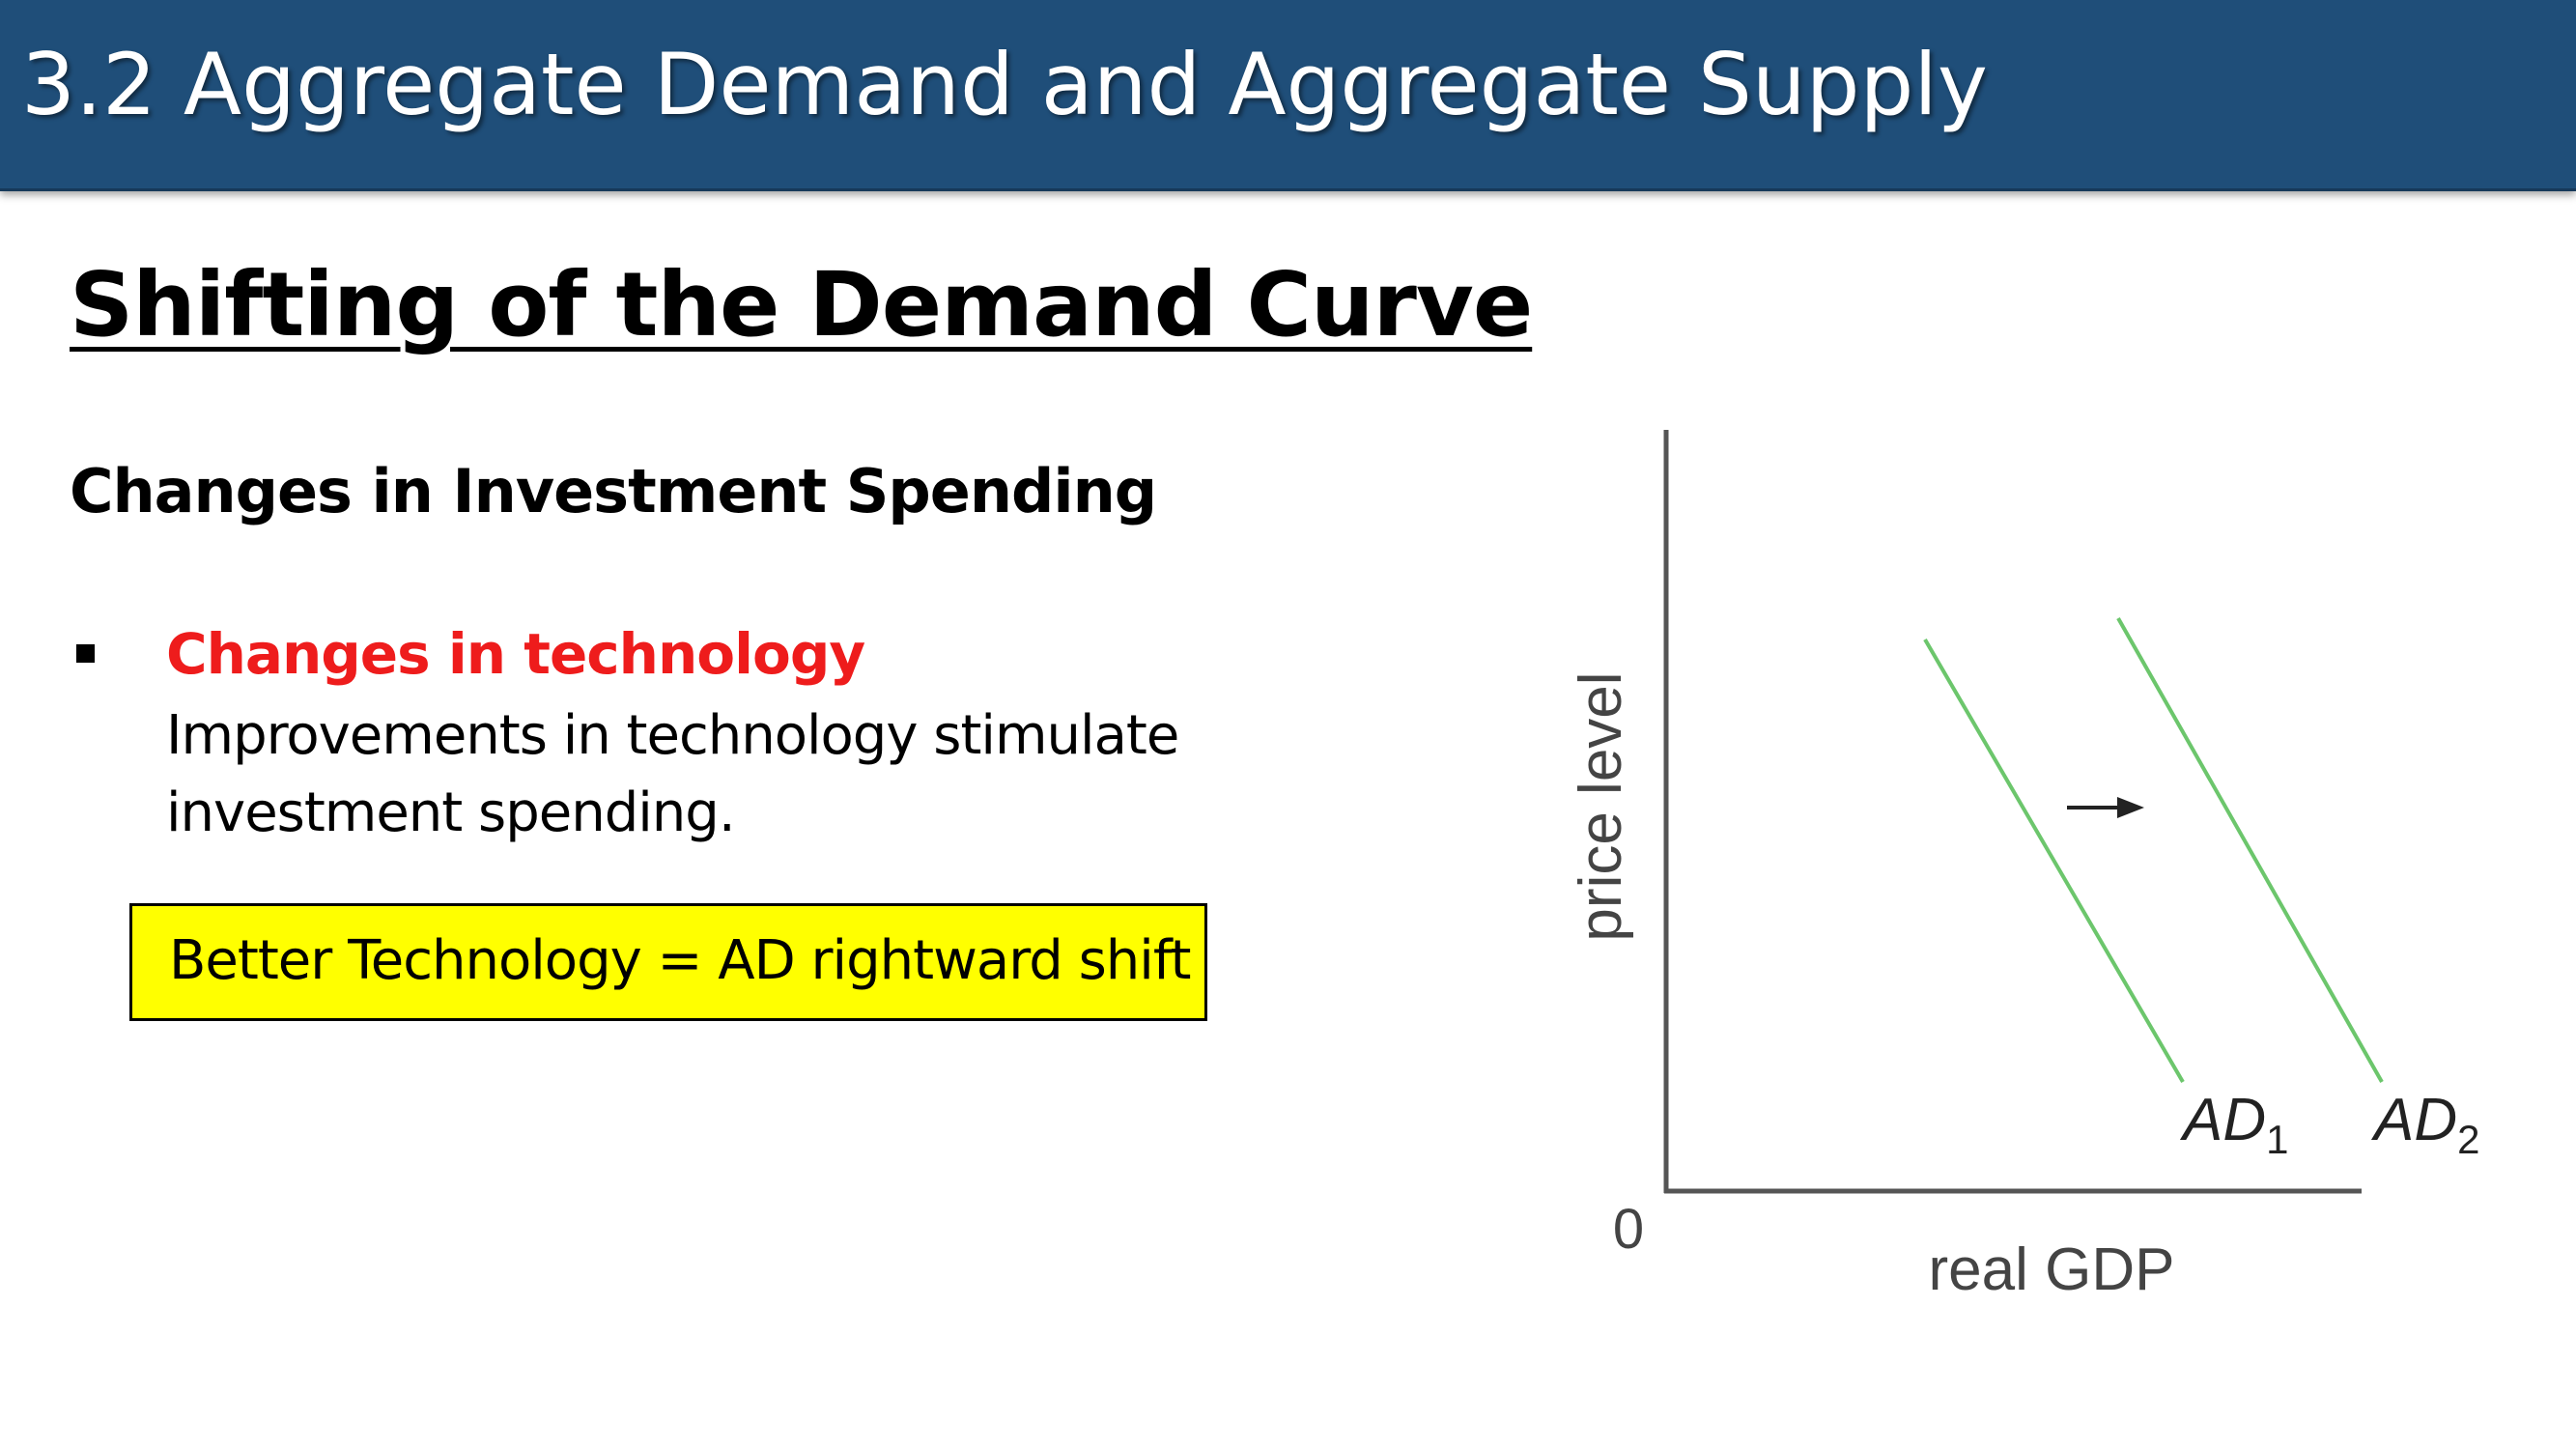 The image size is (2576, 1449). I want to click on shift-arrow-icon, so click(2105, 807).